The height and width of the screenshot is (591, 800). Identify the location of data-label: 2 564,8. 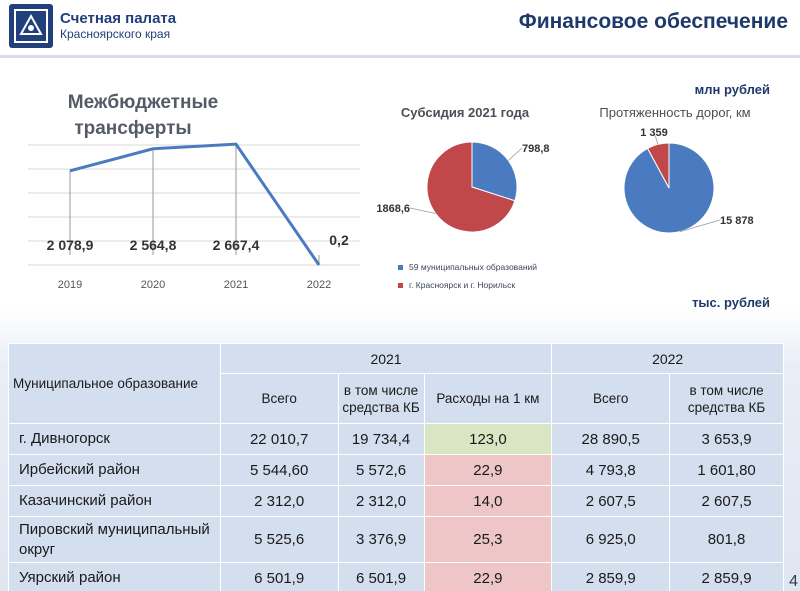
(153, 245).